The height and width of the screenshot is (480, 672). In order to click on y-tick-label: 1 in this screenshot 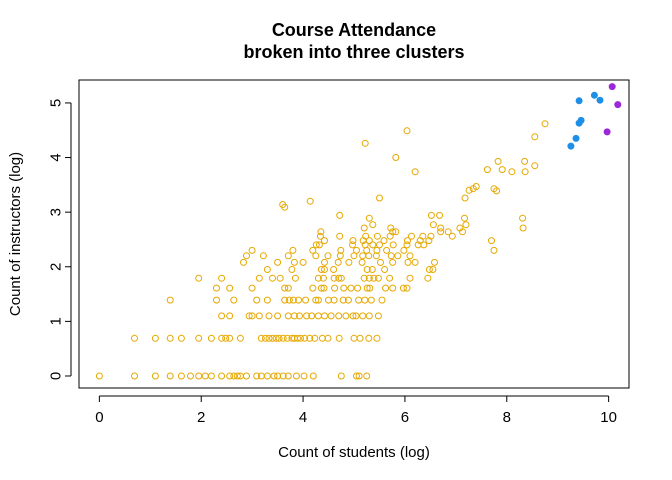, I will do `click(56, 321)`.